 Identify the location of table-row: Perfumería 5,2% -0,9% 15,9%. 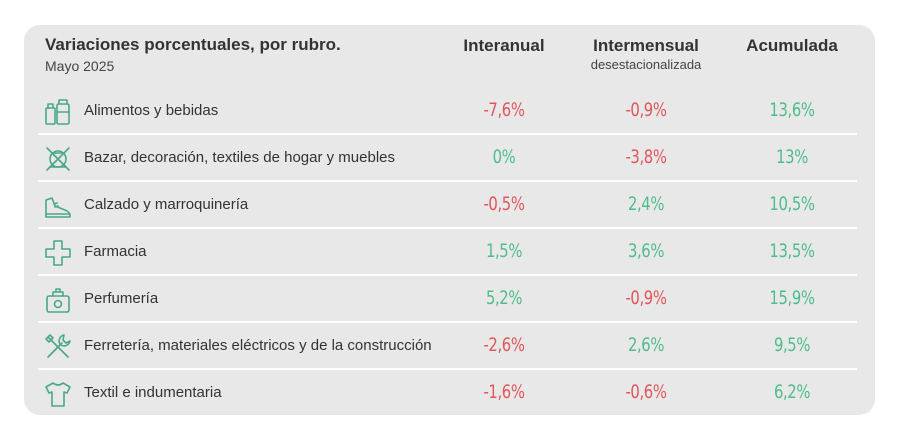
(447, 299).